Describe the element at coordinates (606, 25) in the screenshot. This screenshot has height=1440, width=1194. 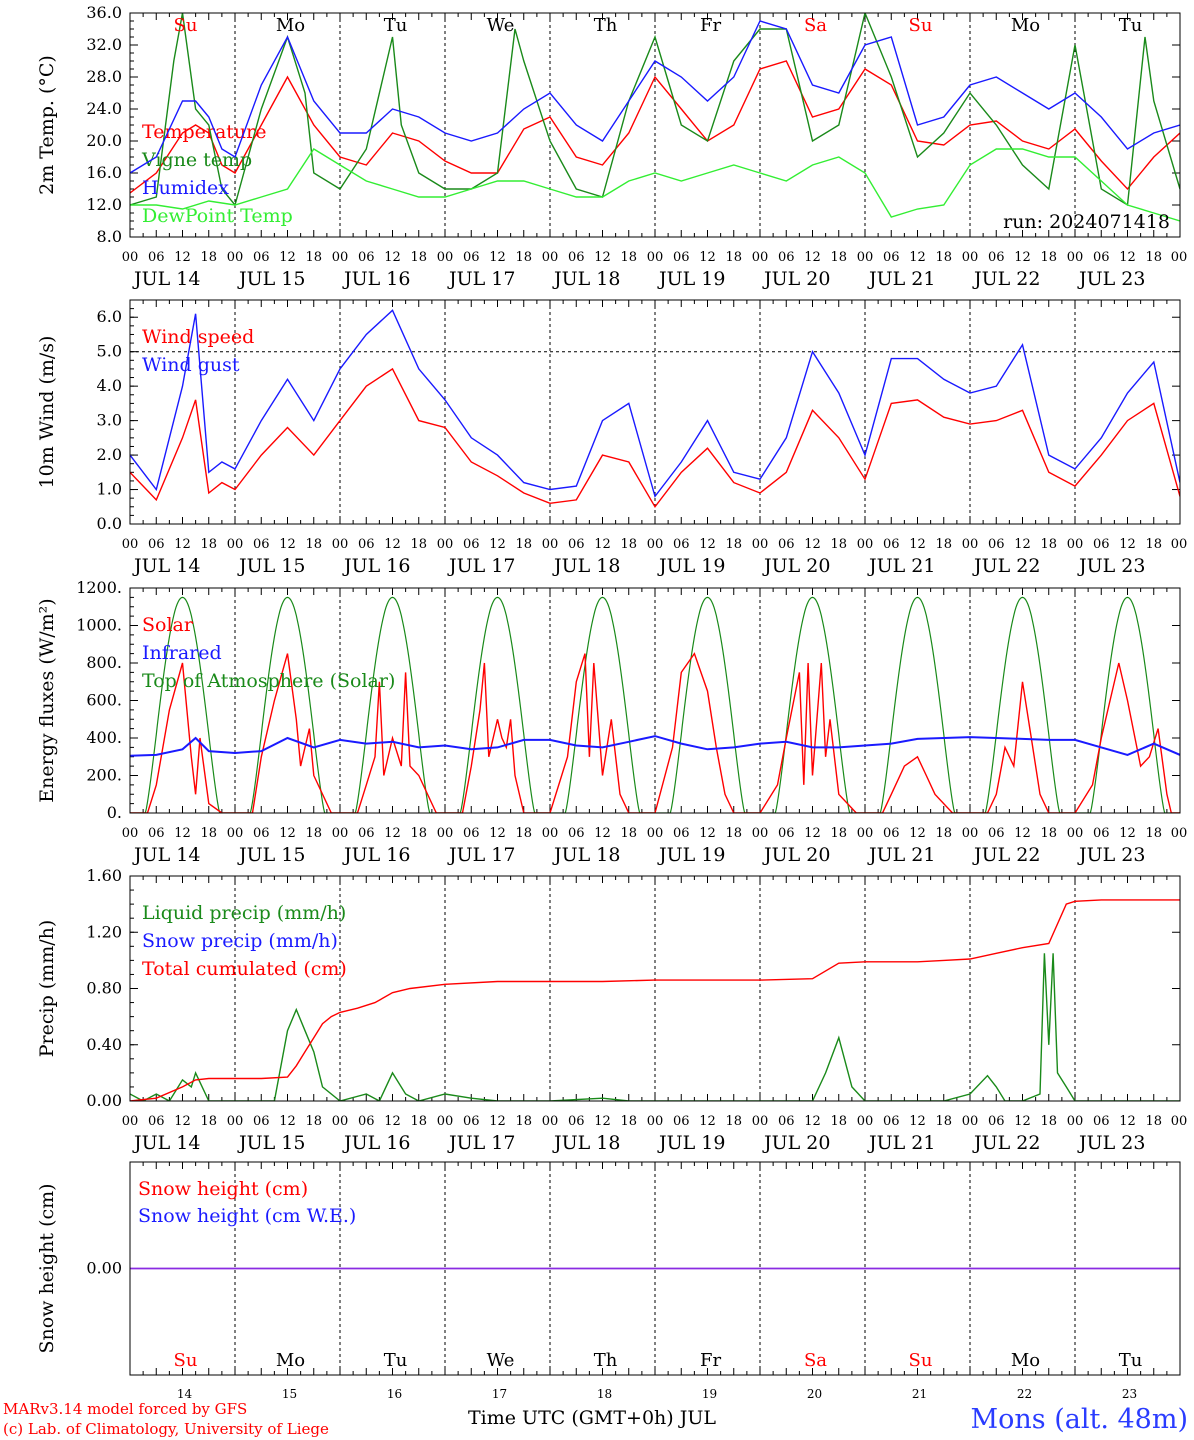
I see `day-name: Th` at that location.